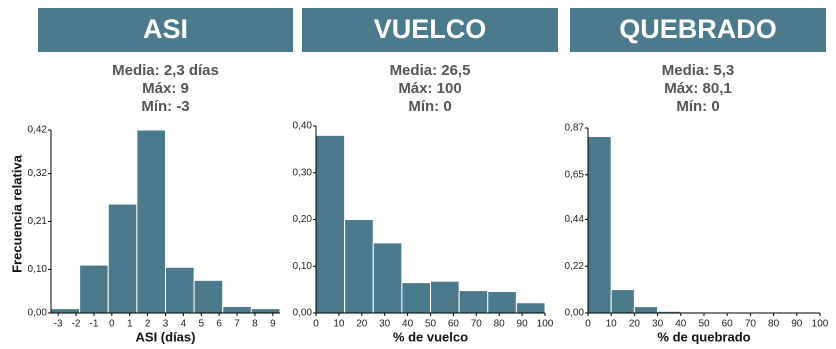 The height and width of the screenshot is (349, 836). What do you see at coordinates (130, 324) in the screenshot?
I see `x-tick-label: 1` at bounding box center [130, 324].